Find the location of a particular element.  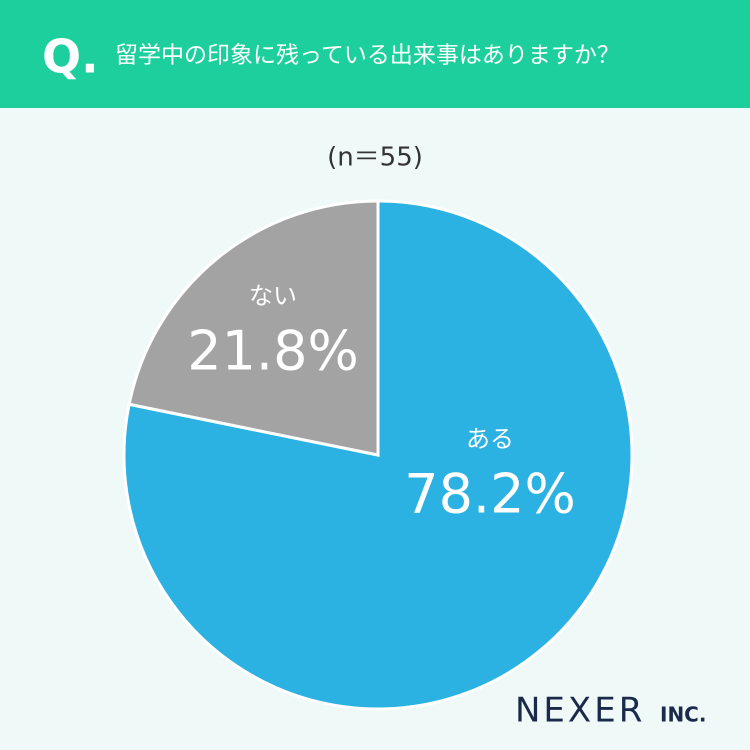

logo-suffix: INC. is located at coordinates (683, 715).